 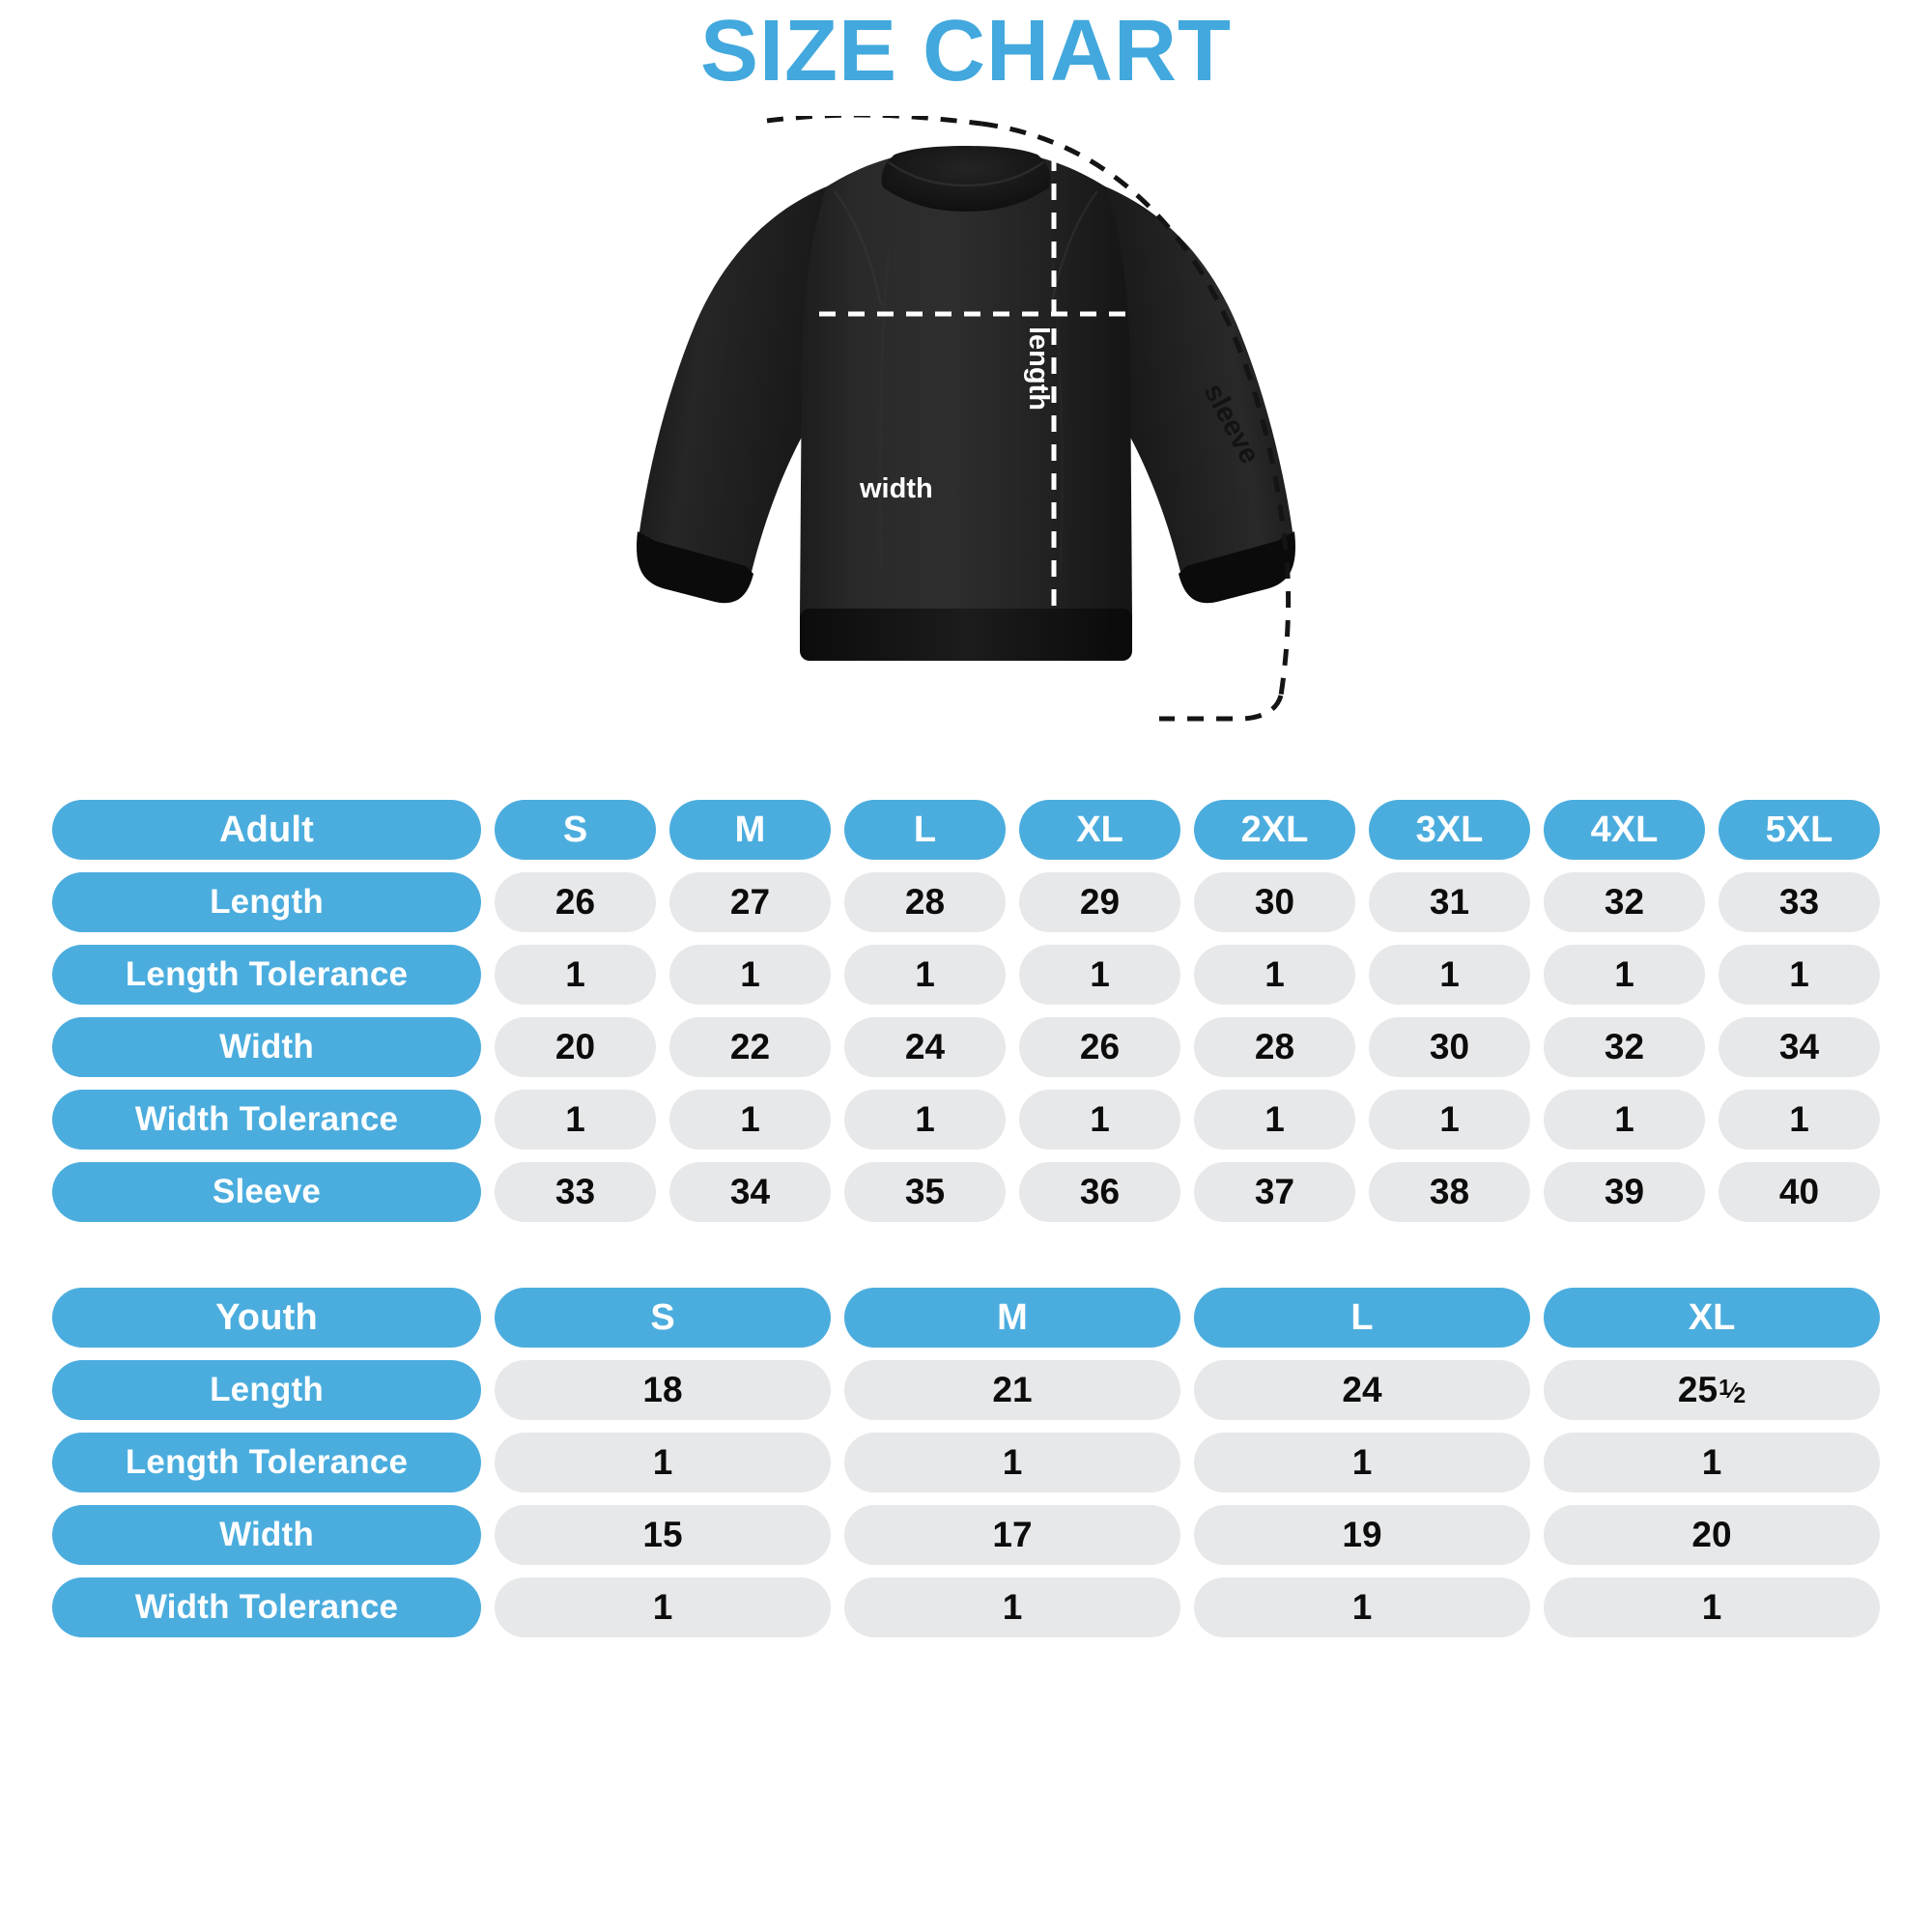 I want to click on adult-header-row: Adult S M L XL 2XL 3XL 4XL 5XL, so click(x=966, y=830).